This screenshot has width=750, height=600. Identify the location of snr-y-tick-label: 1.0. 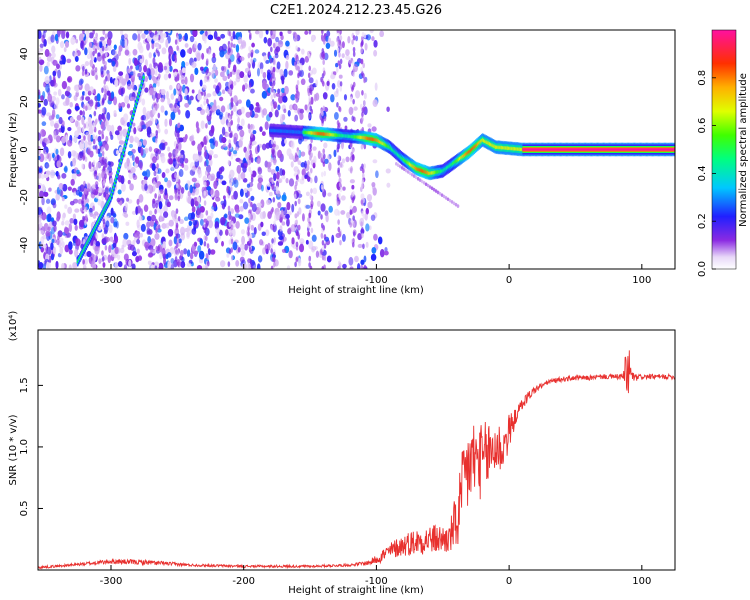
(24, 447).